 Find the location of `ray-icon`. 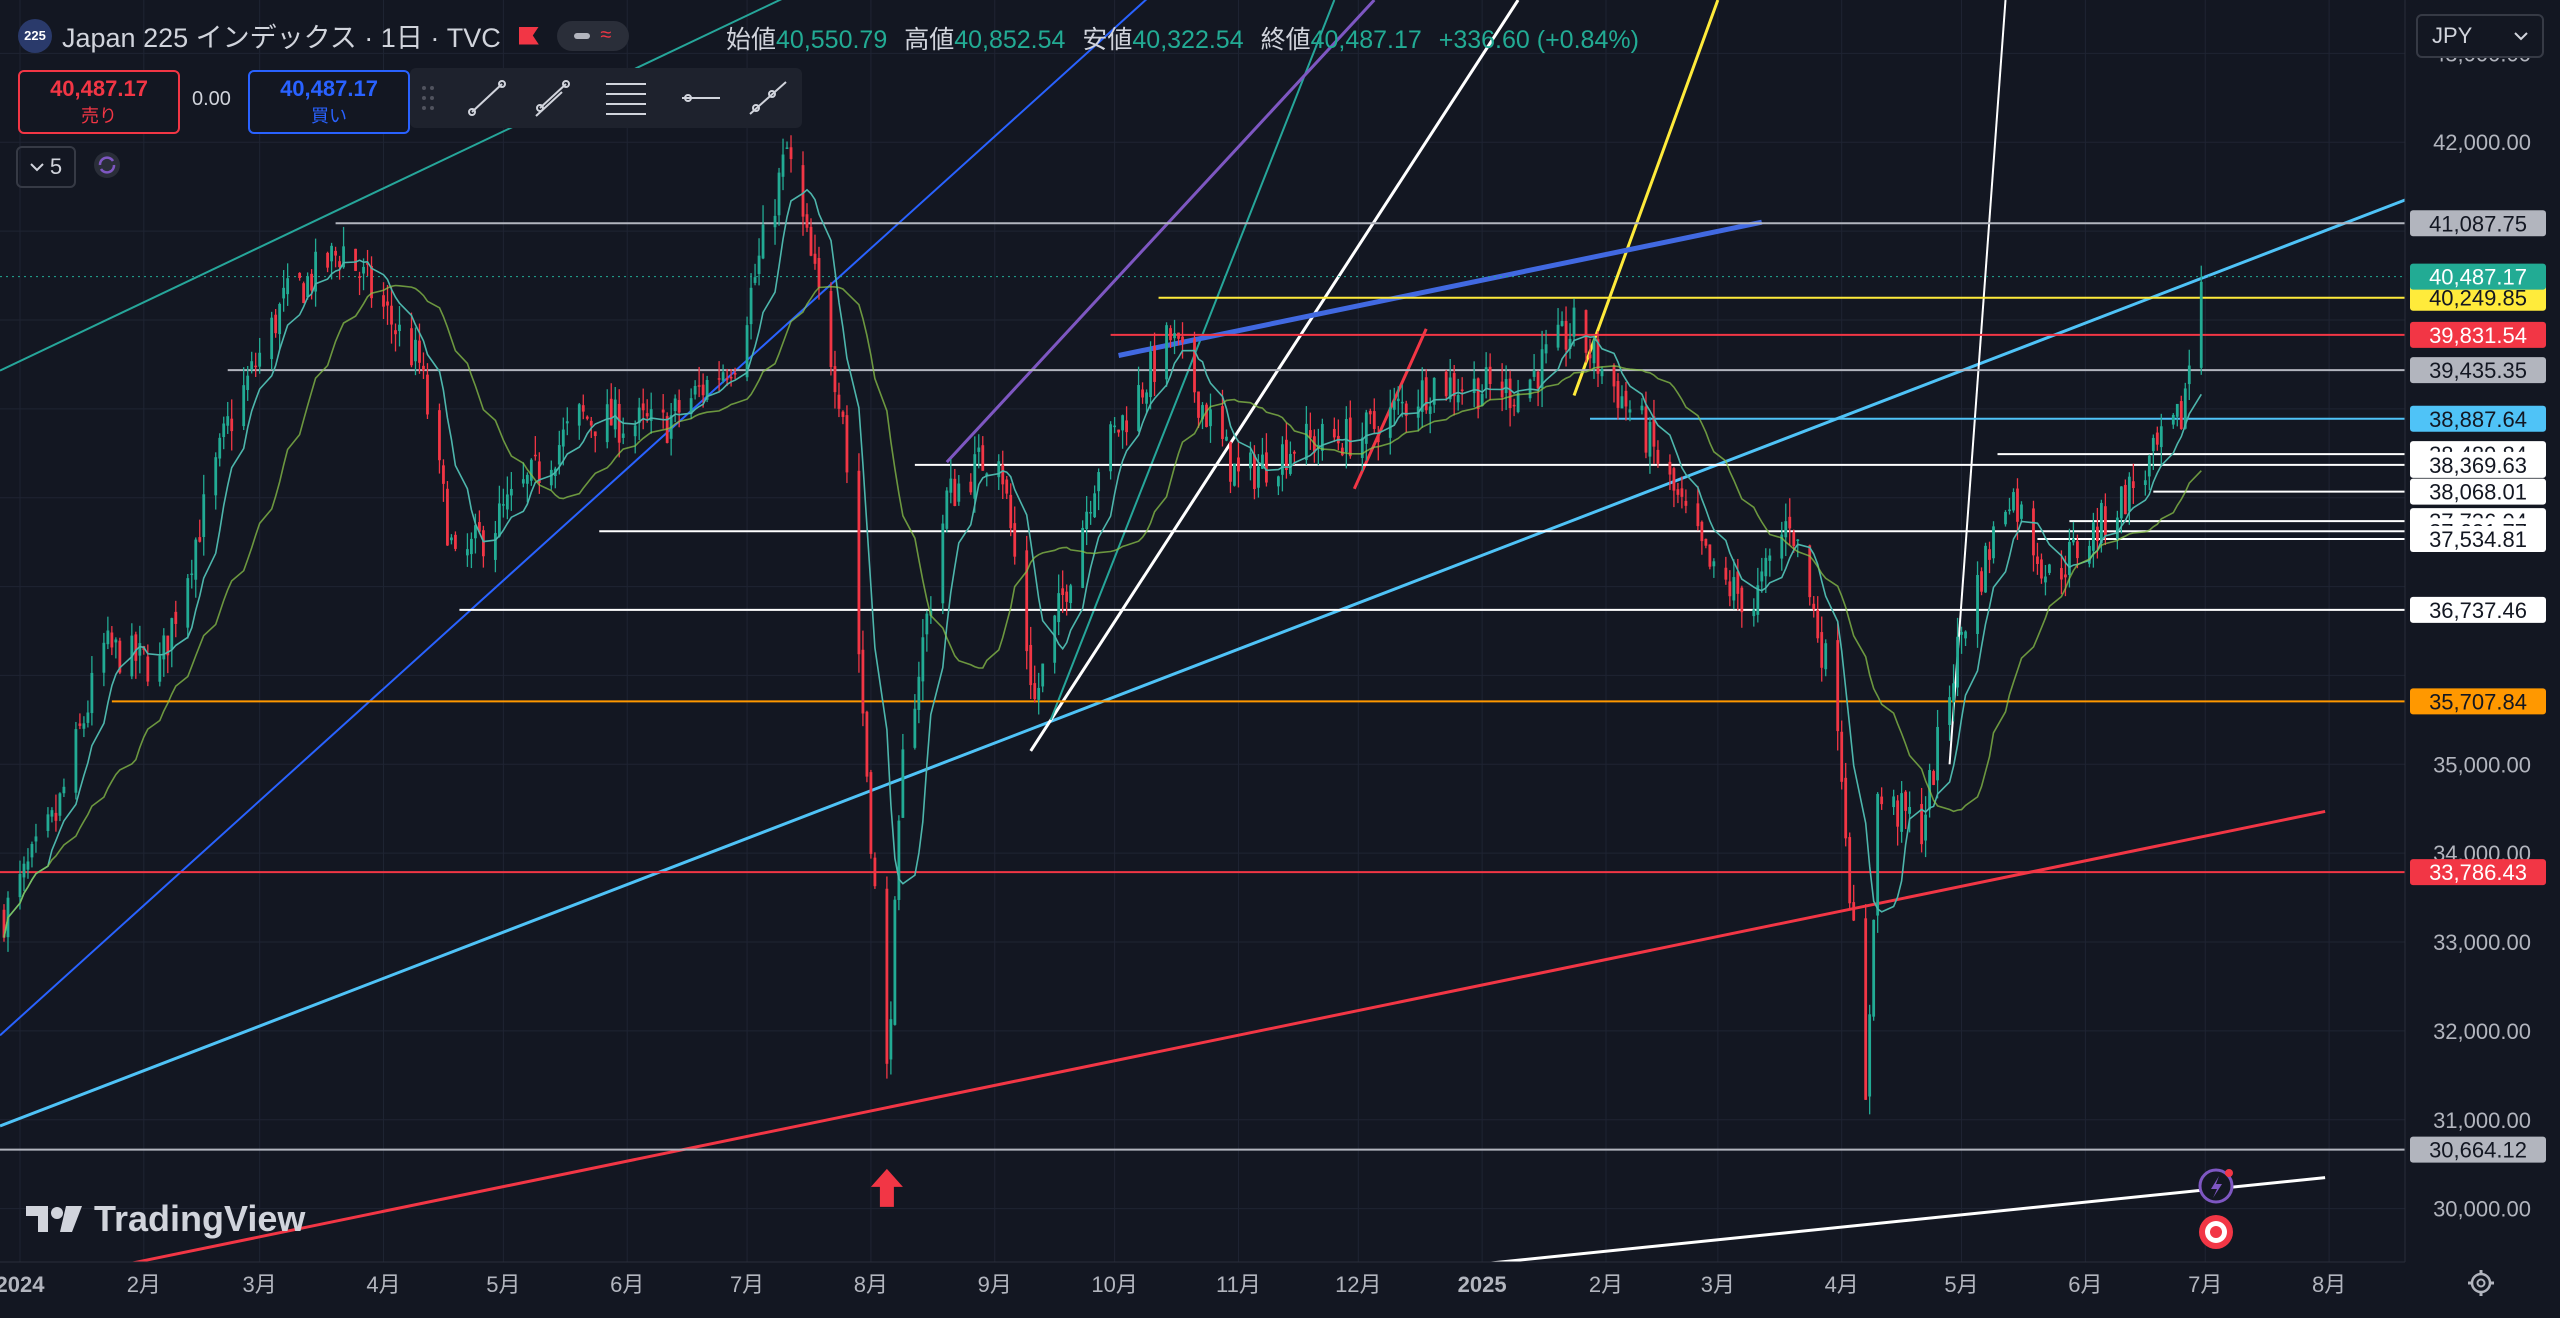

ray-icon is located at coordinates (768, 98).